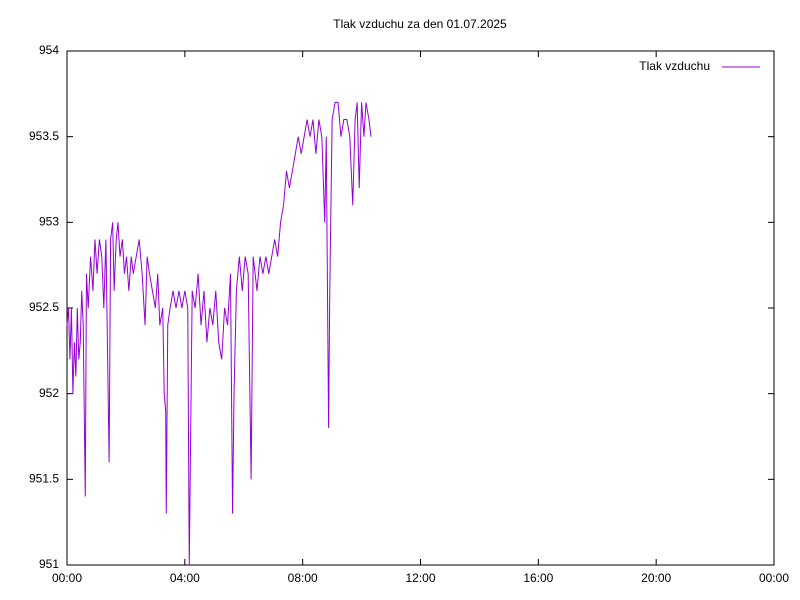 The image size is (800, 600). What do you see at coordinates (44, 136) in the screenshot?
I see `y-tick-label: 953.5` at bounding box center [44, 136].